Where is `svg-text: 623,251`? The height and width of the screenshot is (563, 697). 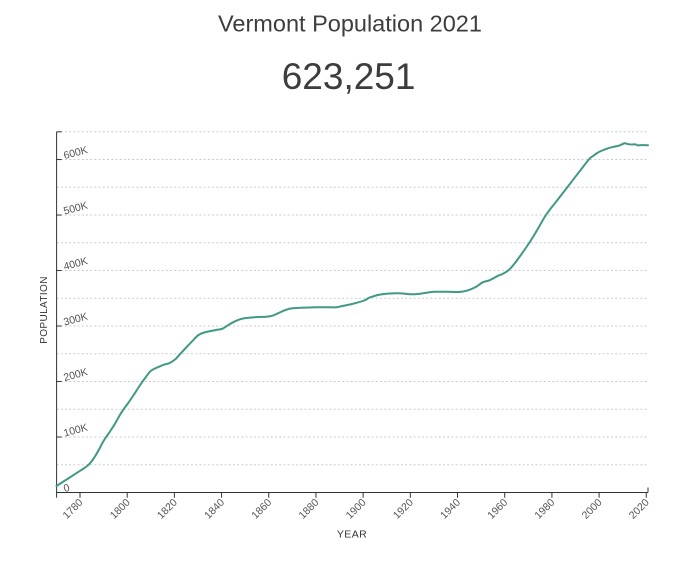
svg-text: 623,251 is located at coordinates (349, 76).